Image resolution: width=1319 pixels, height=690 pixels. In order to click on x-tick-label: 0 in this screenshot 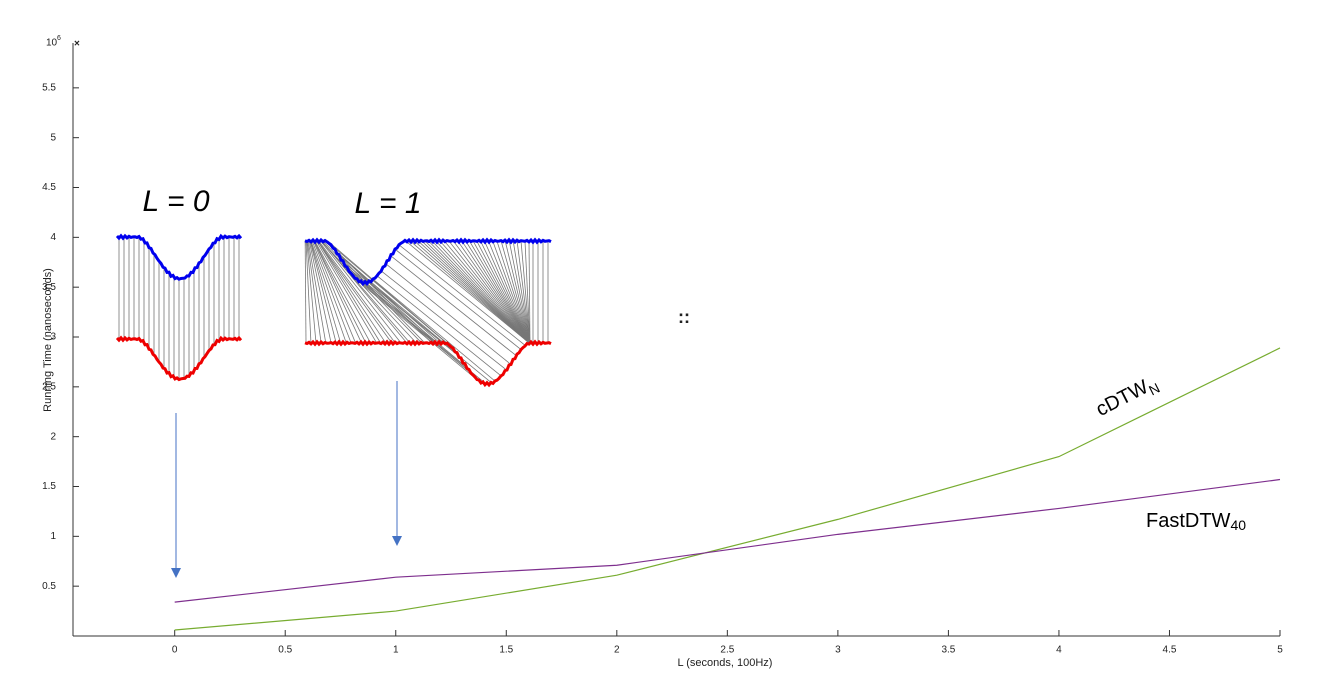, I will do `click(175, 650)`.